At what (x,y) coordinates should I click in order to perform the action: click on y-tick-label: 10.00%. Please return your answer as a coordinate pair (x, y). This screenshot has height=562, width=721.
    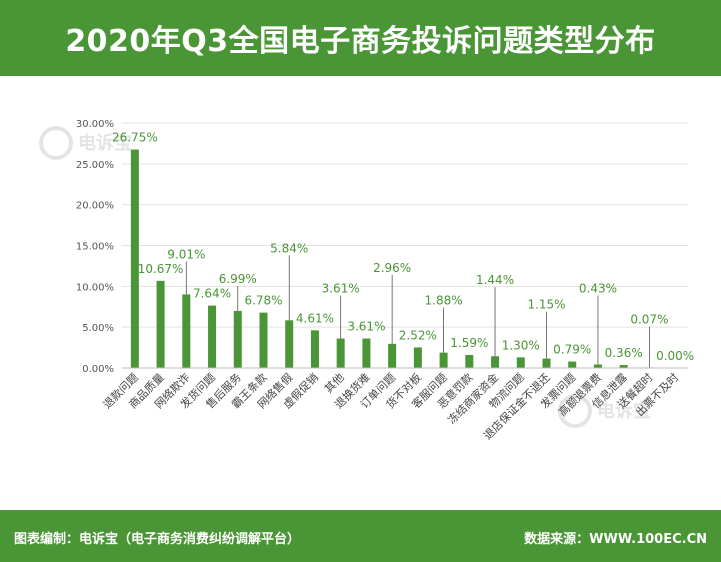
    Looking at the image, I should click on (95, 287).